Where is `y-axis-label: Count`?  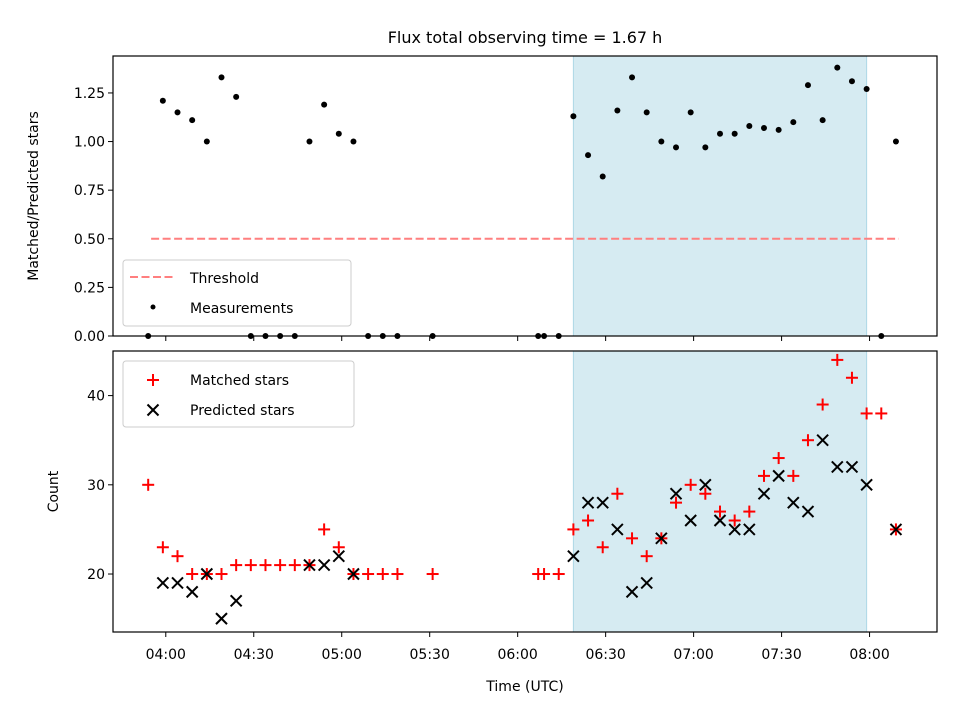
y-axis-label: Count is located at coordinates (54, 491).